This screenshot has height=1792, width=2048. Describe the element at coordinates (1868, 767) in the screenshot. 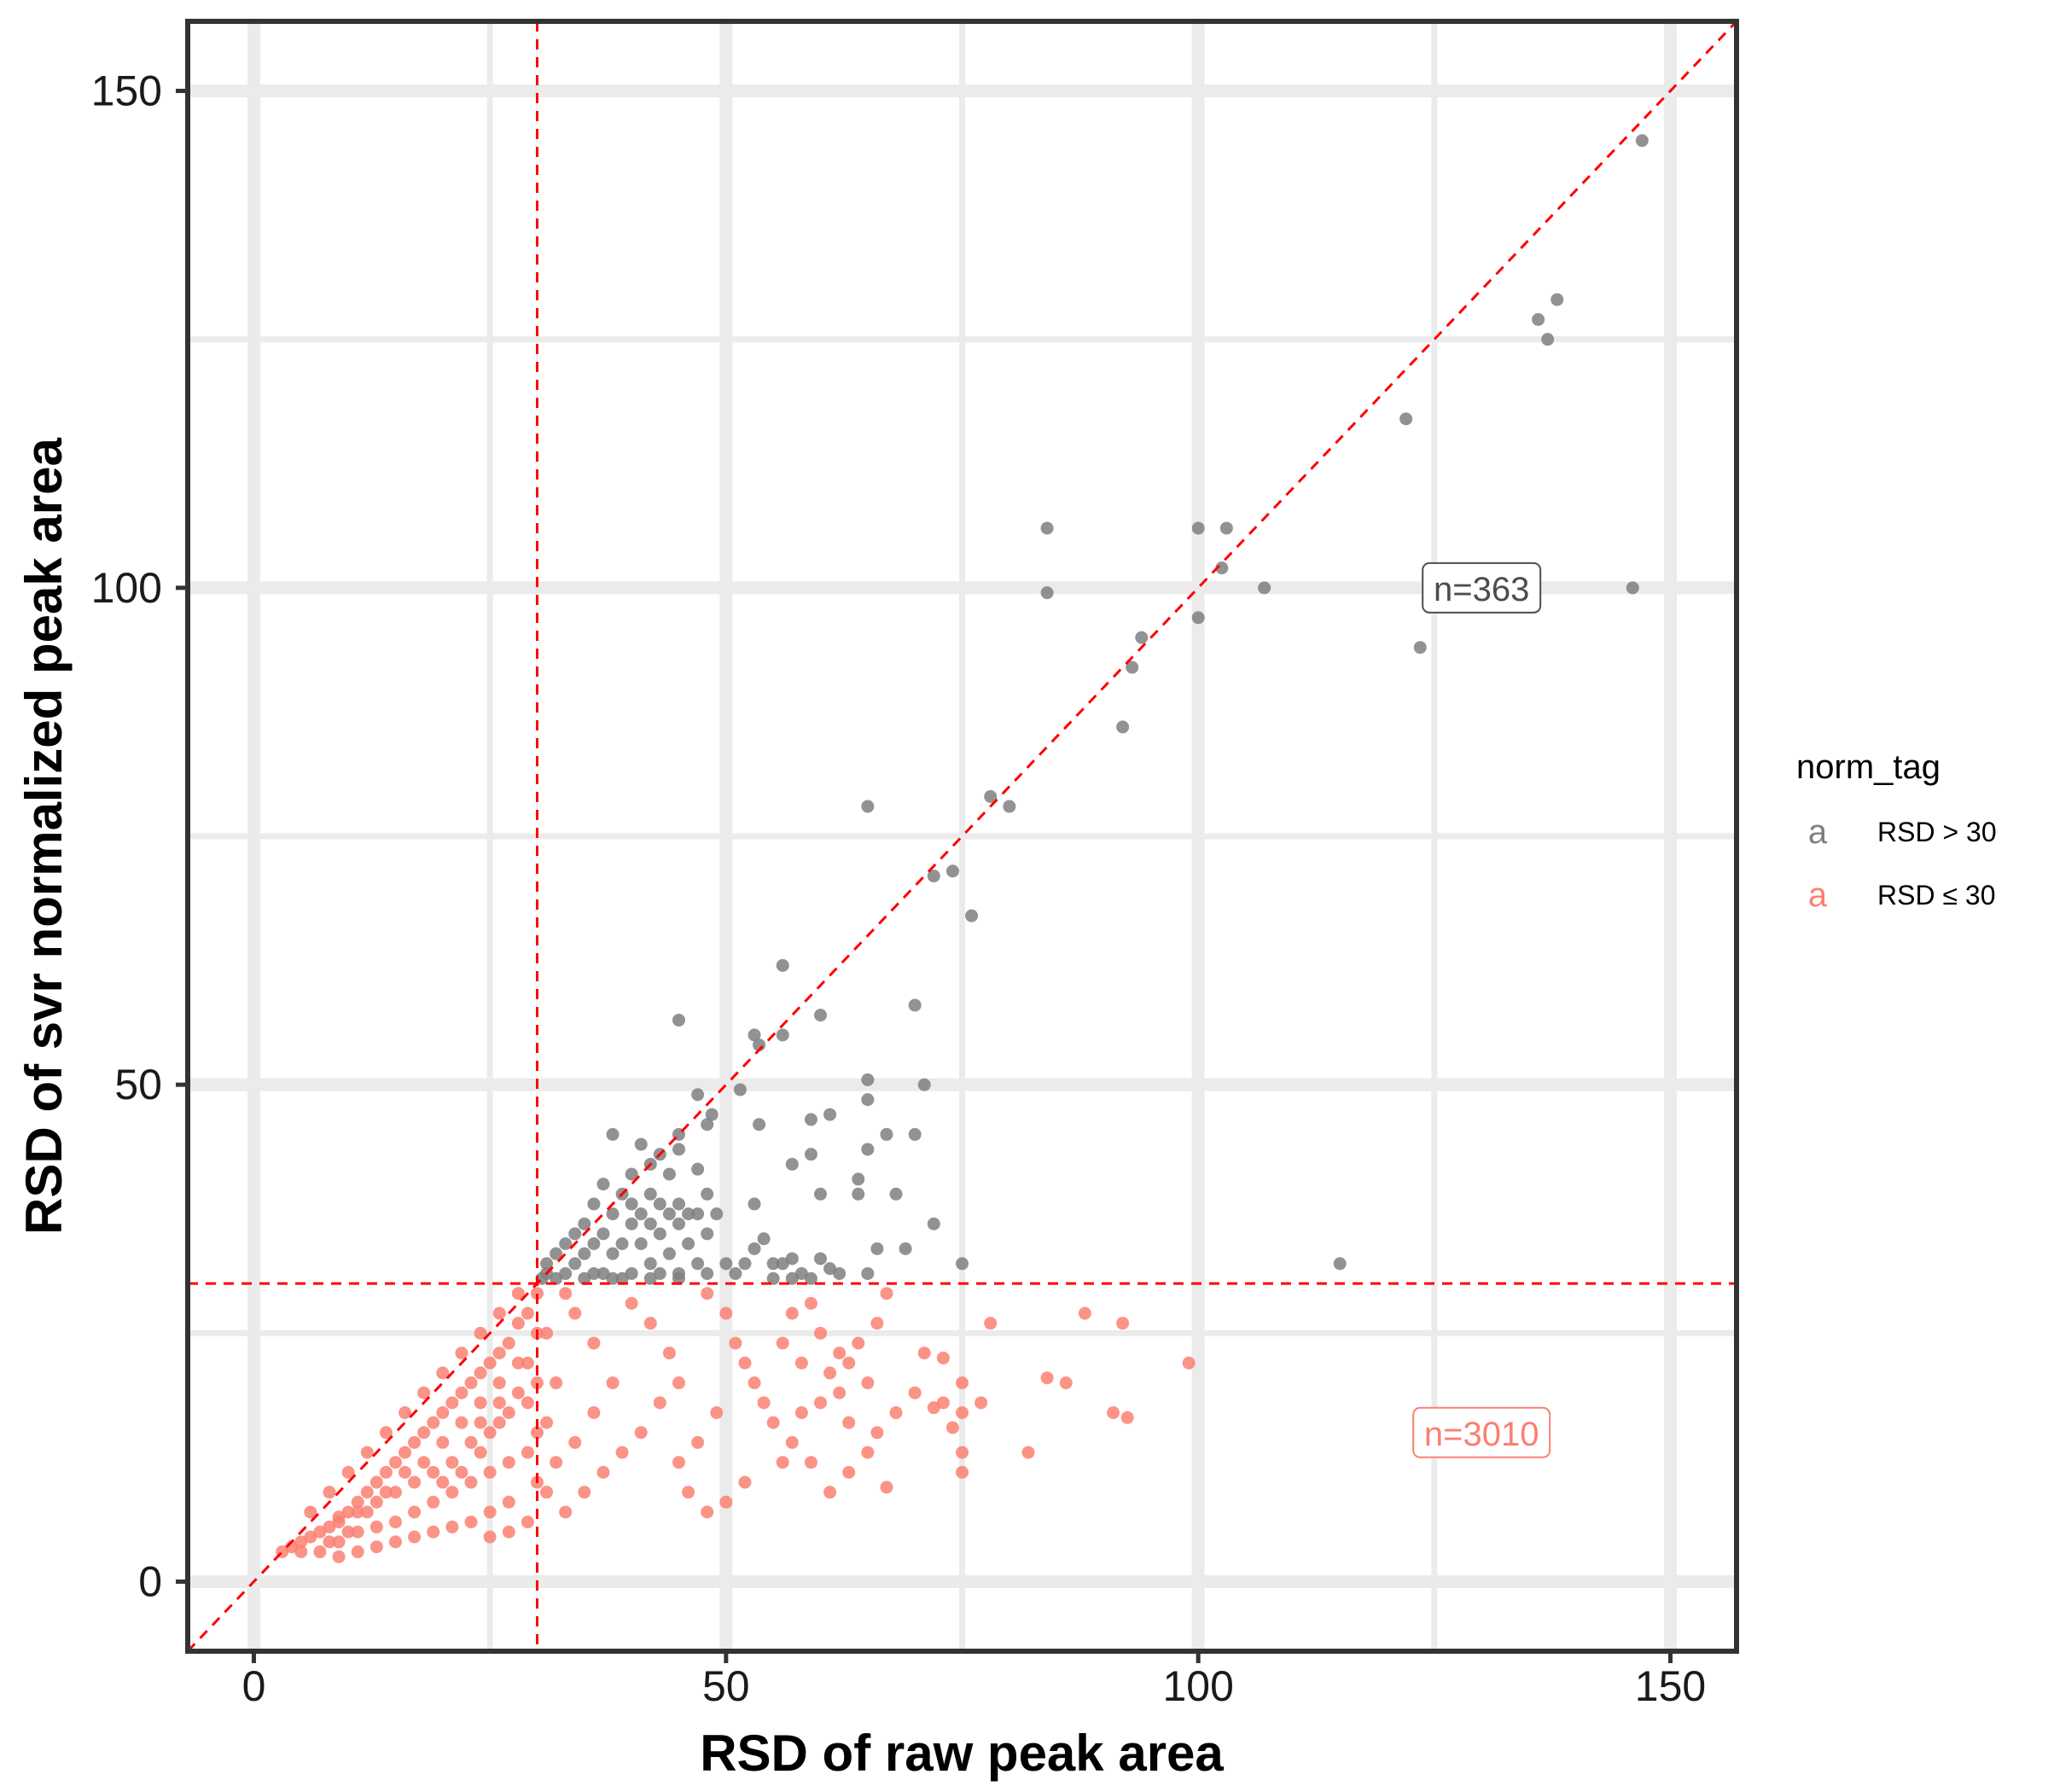

I see `legend-title: norm_tag` at that location.